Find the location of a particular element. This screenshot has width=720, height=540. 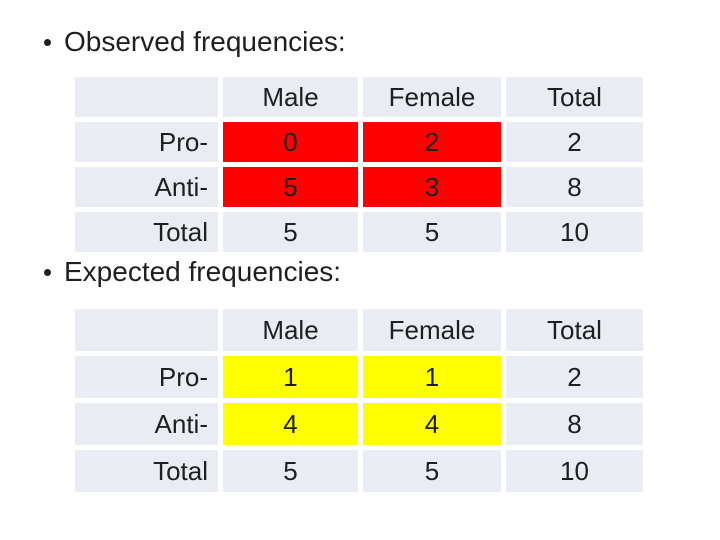

data-cell-pro-female: 1 is located at coordinates (432, 377).